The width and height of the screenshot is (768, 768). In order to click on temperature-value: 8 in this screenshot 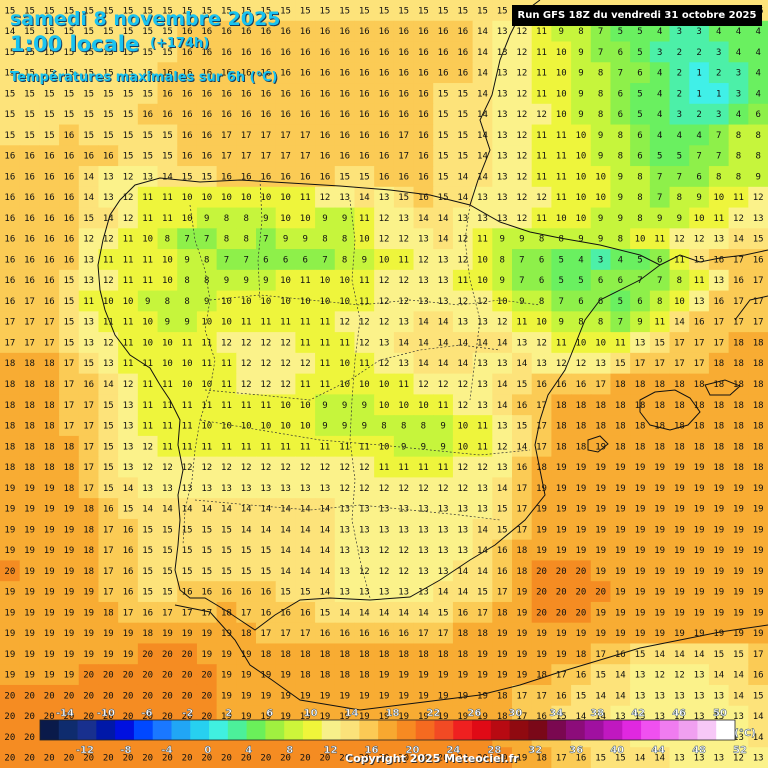, I will do `click(186, 281)`.